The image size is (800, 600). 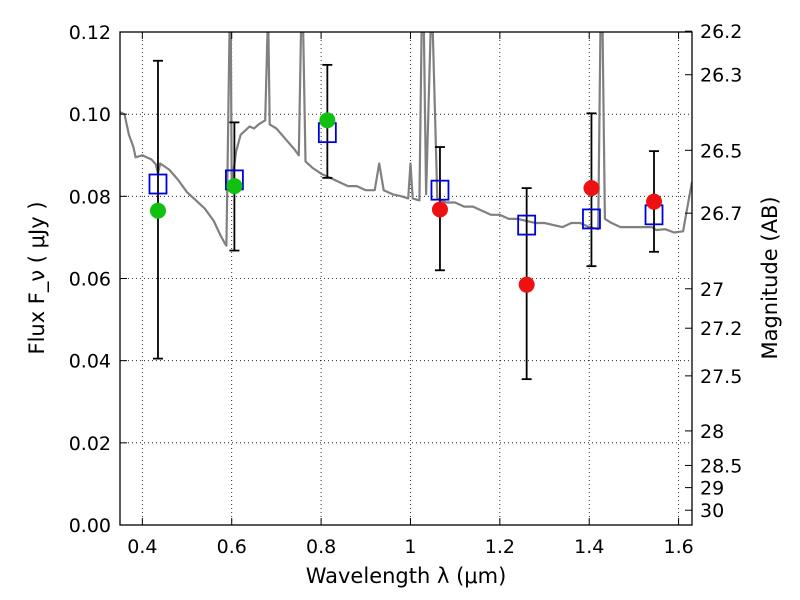 I want to click on magnitude-tick-label: 26.2, so click(x=721, y=32).